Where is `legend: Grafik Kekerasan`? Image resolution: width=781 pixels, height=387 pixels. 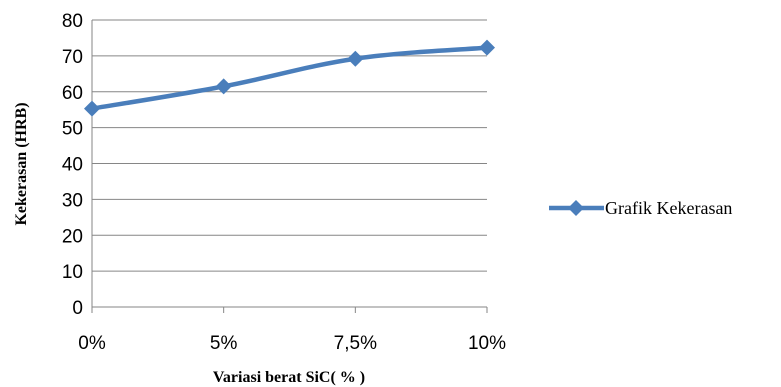
legend: Grafik Kekerasan is located at coordinates (640, 208).